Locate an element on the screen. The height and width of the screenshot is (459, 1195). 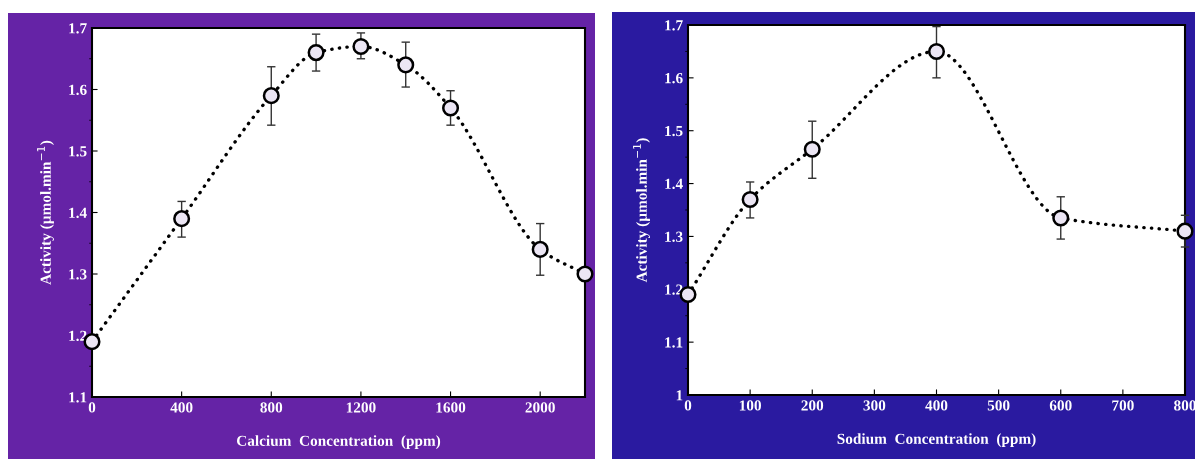
x-tick-label: 500 is located at coordinates (998, 405).